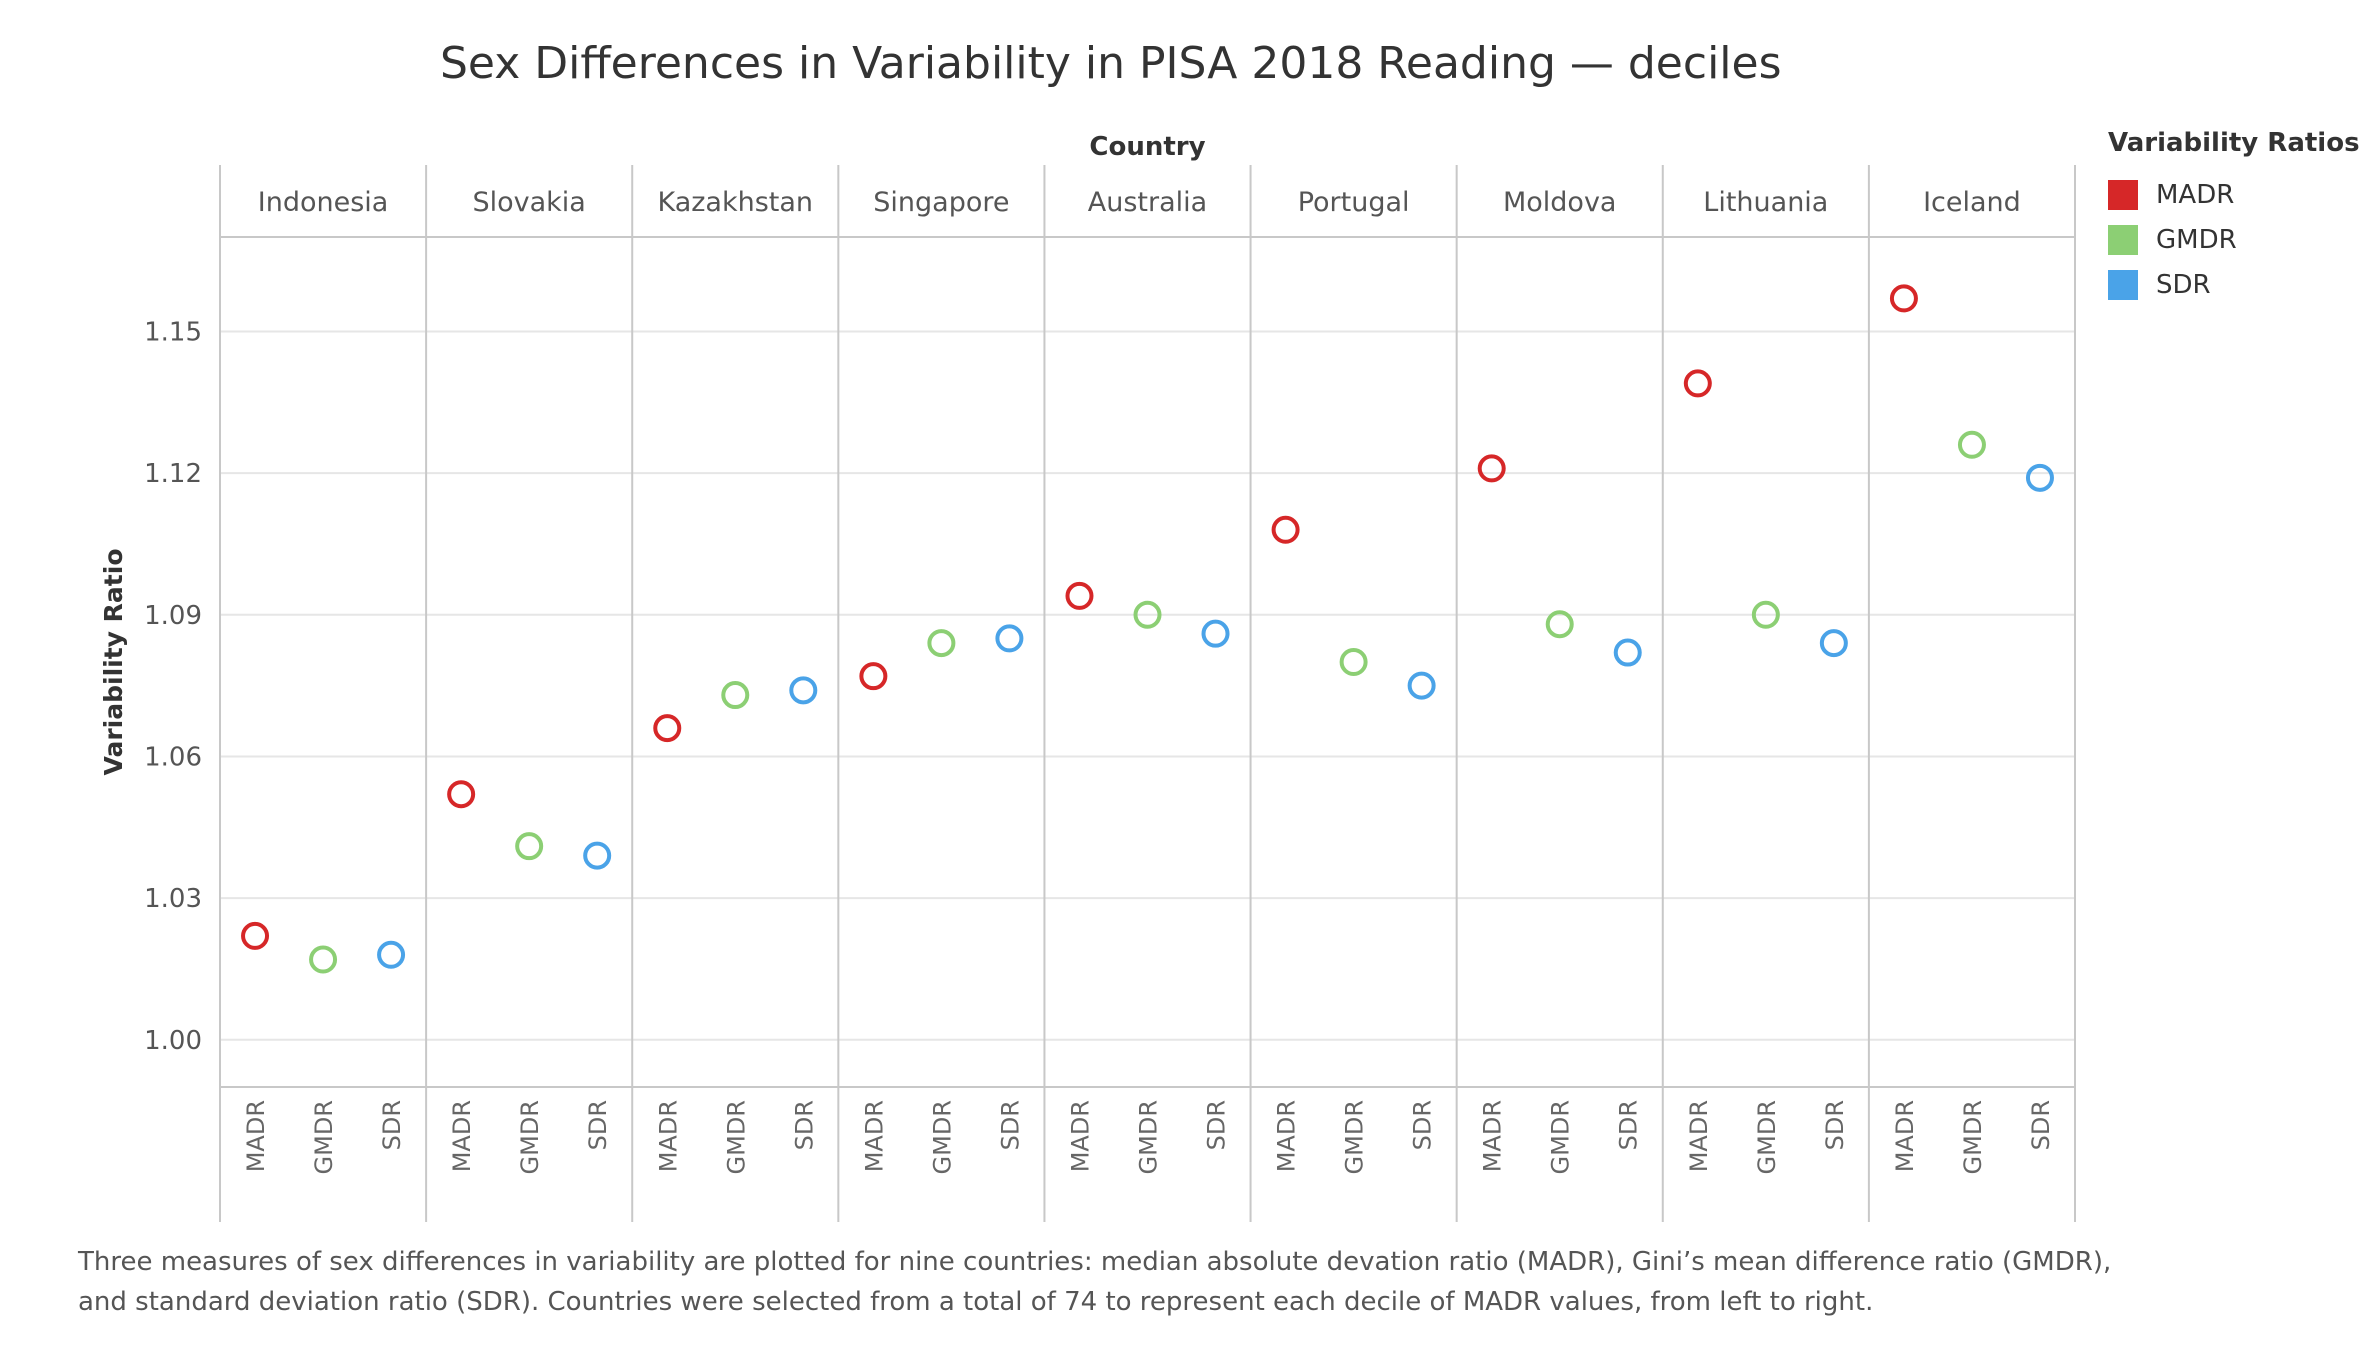 This screenshot has height=1370, width=2372. What do you see at coordinates (1147, 147) in the screenshot?
I see `column-header: Country` at bounding box center [1147, 147].